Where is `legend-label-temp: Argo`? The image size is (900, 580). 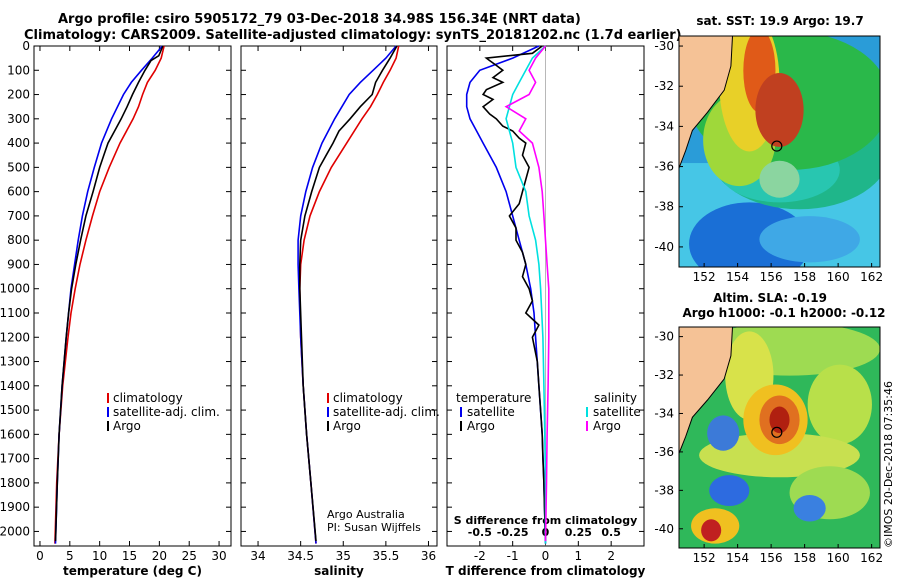
legend-label-temp: Argo is located at coordinates (481, 426).